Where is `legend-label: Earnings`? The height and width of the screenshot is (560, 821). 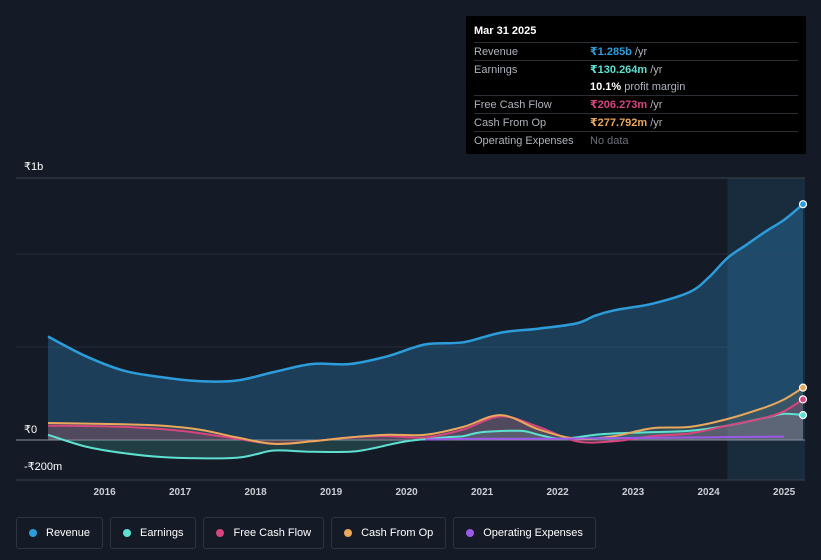 legend-label: Earnings is located at coordinates (162, 533).